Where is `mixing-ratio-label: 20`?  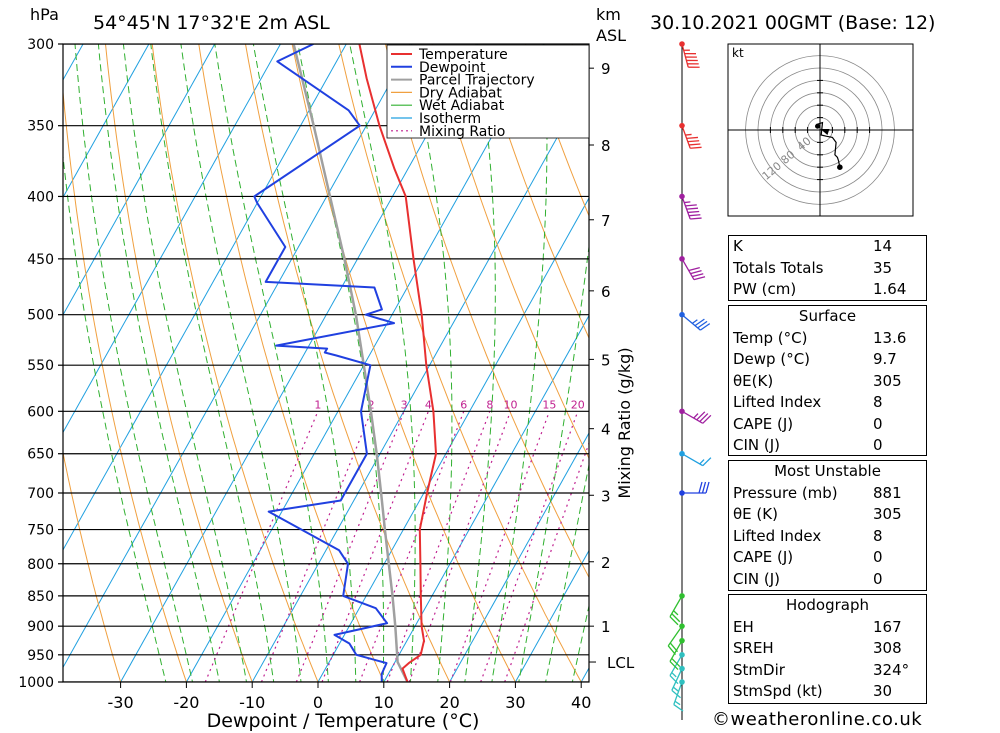
mixing-ratio-label: 20 is located at coordinates (578, 404).